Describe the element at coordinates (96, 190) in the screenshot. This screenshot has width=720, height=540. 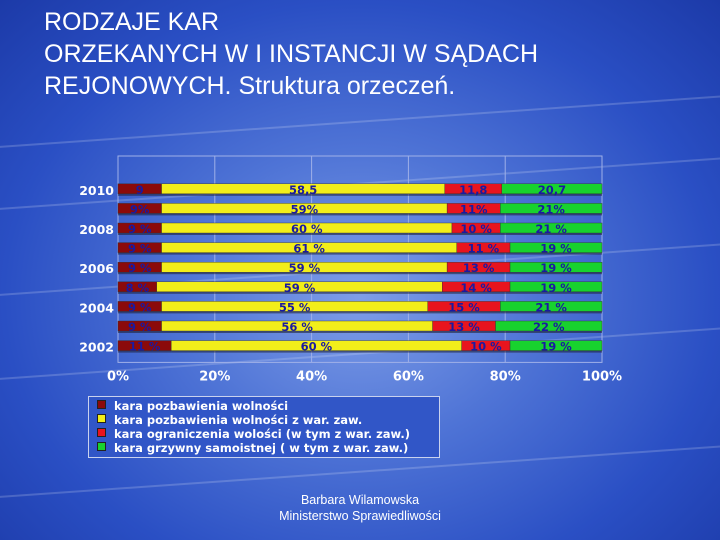
I see `row-label: 2010` at that location.